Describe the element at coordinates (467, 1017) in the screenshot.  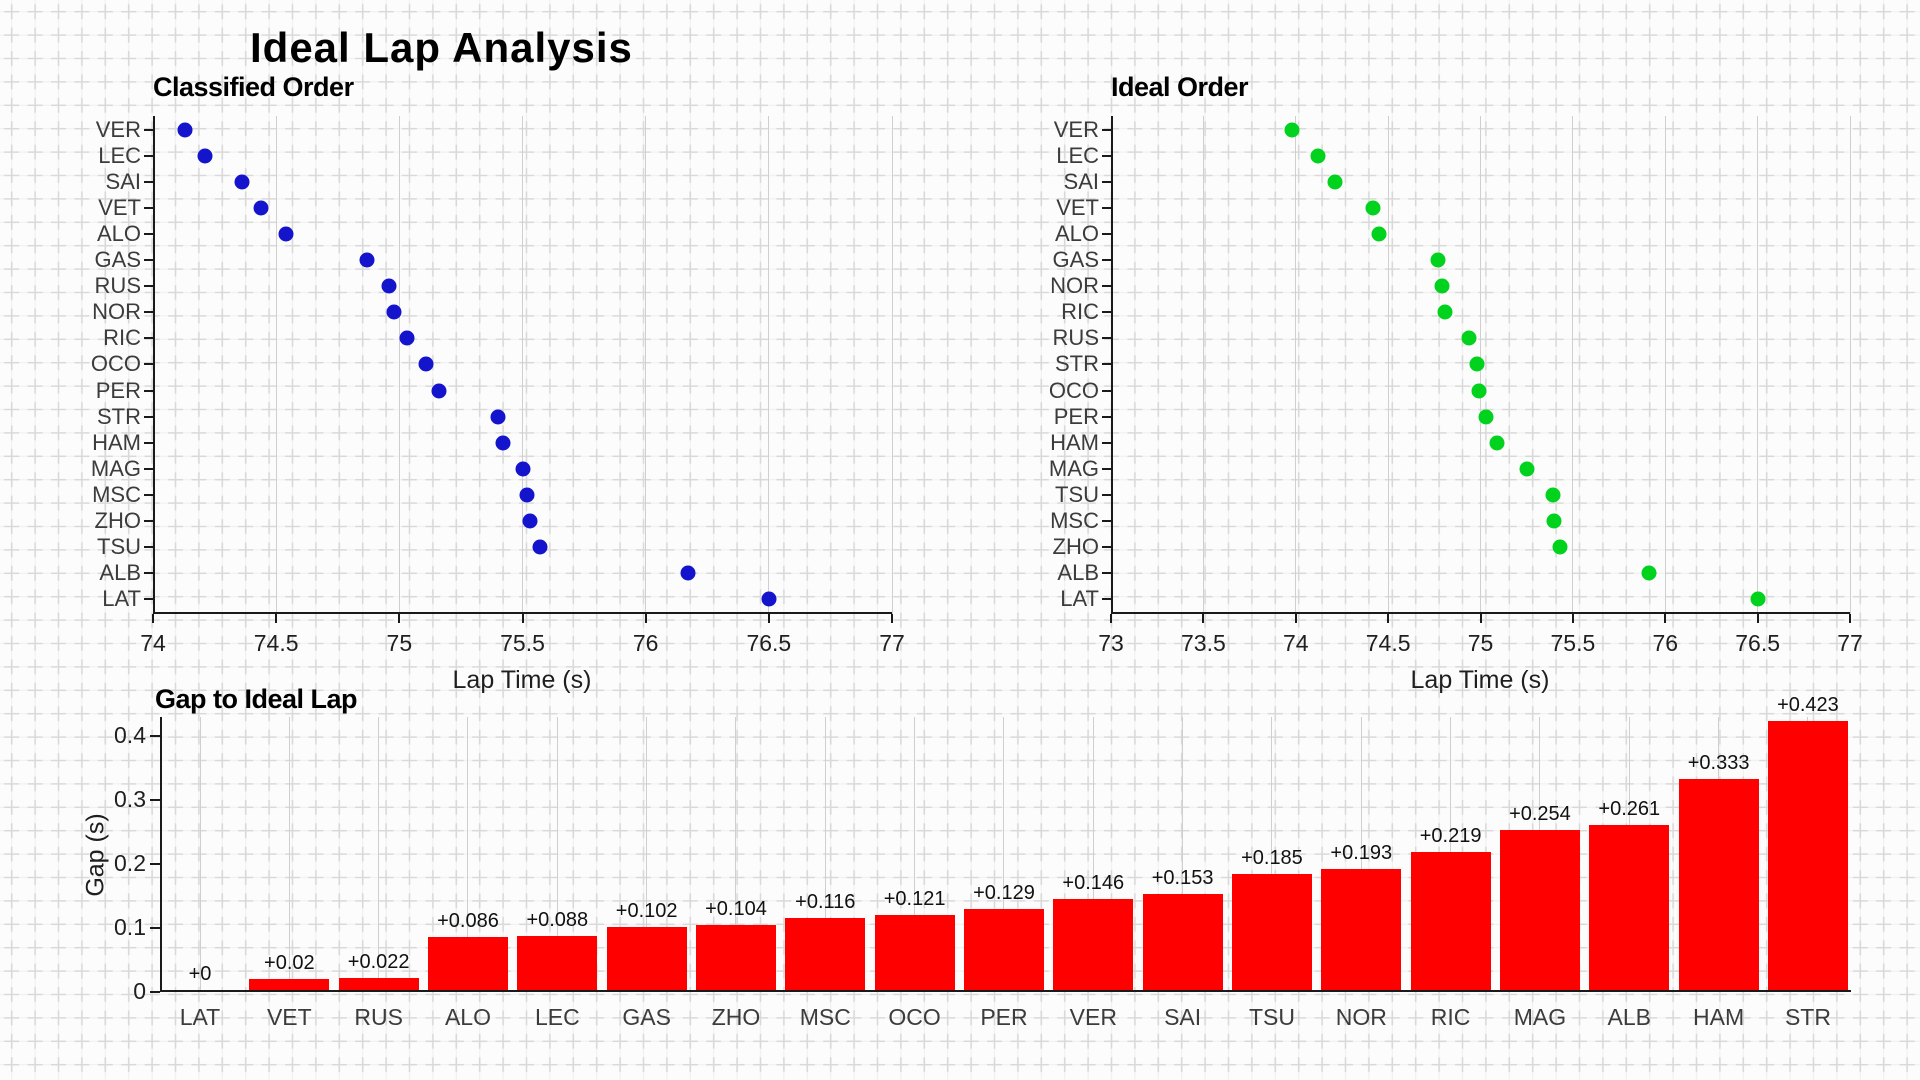
I see `gap-bar-driver-label: ALO` at that location.